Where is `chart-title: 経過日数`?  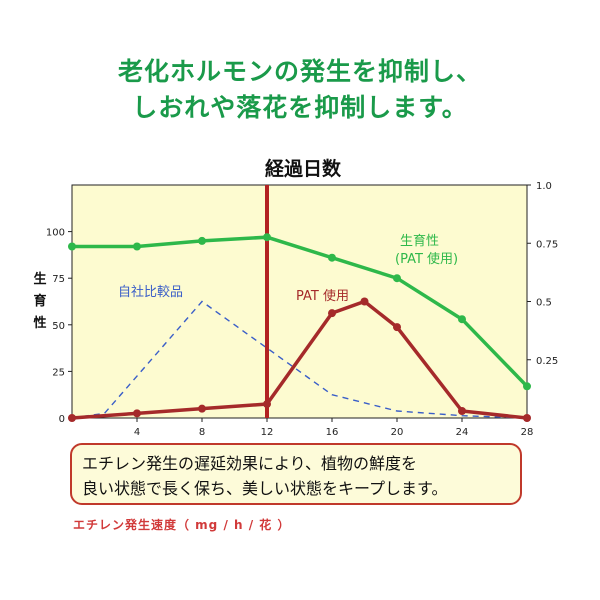 chart-title: 経過日数 is located at coordinates (303, 168).